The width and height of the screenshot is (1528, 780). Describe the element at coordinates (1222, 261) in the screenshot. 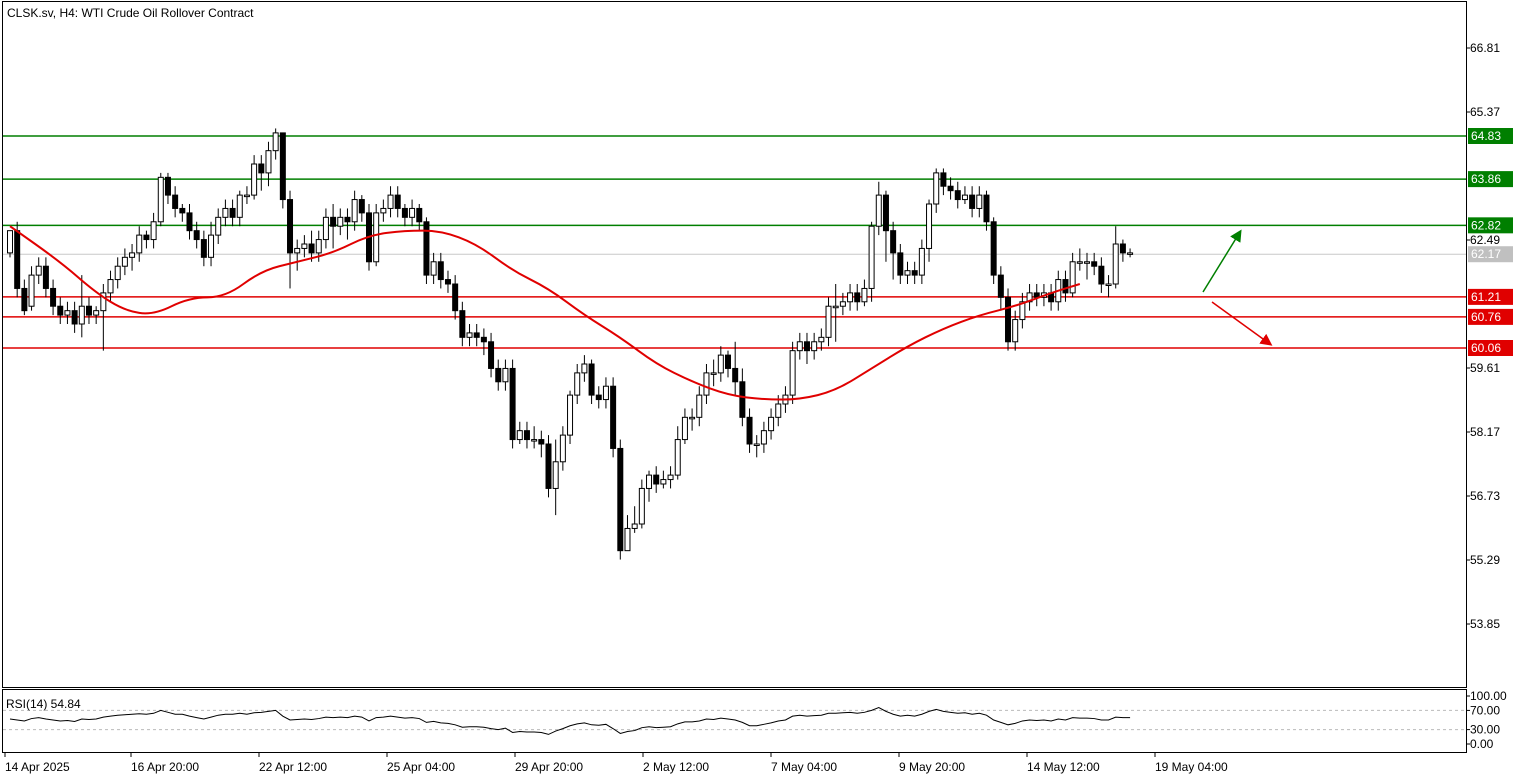

I see `bullish-arrow` at that location.